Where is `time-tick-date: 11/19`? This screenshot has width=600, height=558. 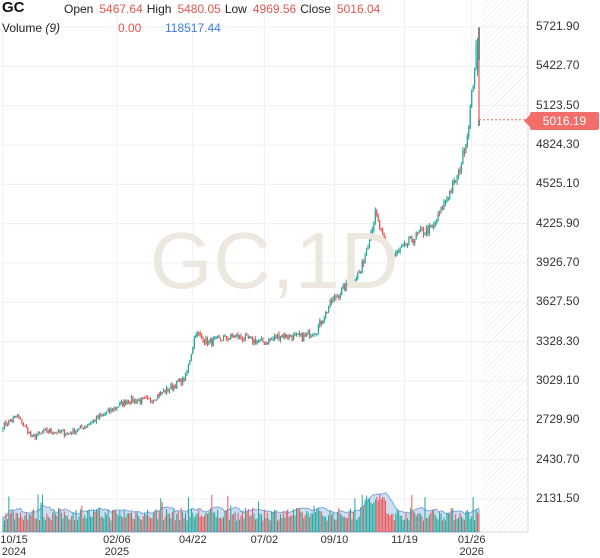 time-tick-date: 11/19 is located at coordinates (404, 540).